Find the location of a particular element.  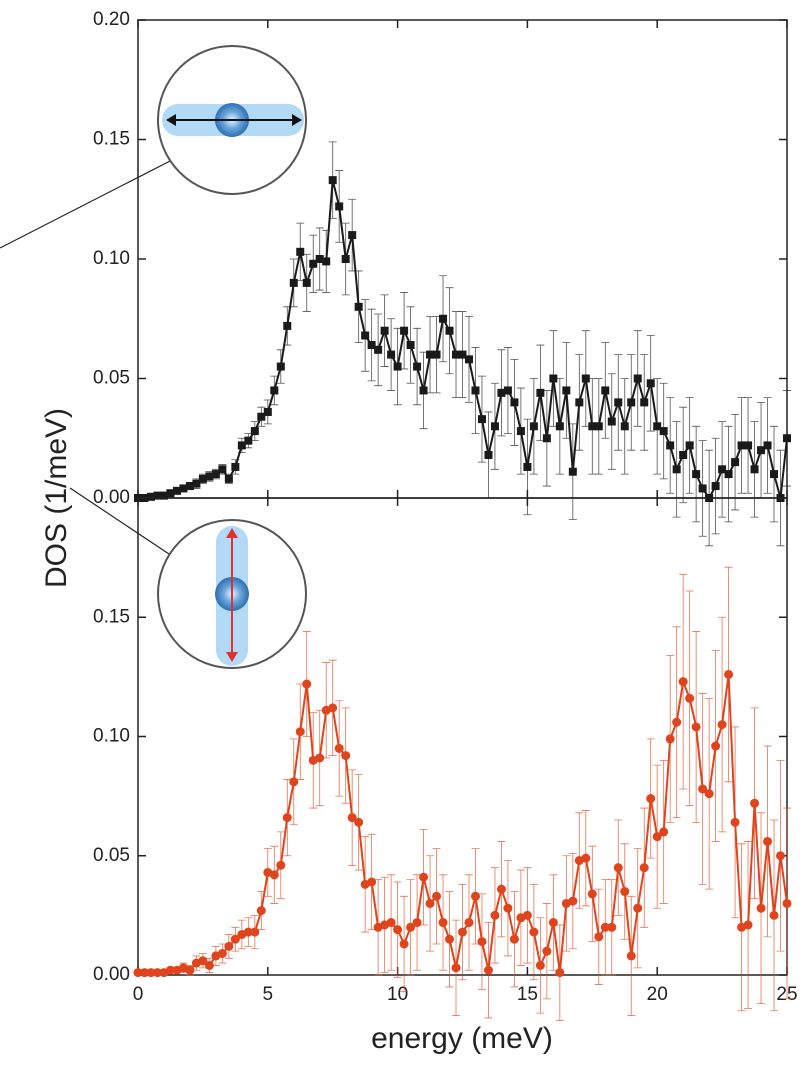

x-axis-title: energy (meV) is located at coordinates (462, 1038).